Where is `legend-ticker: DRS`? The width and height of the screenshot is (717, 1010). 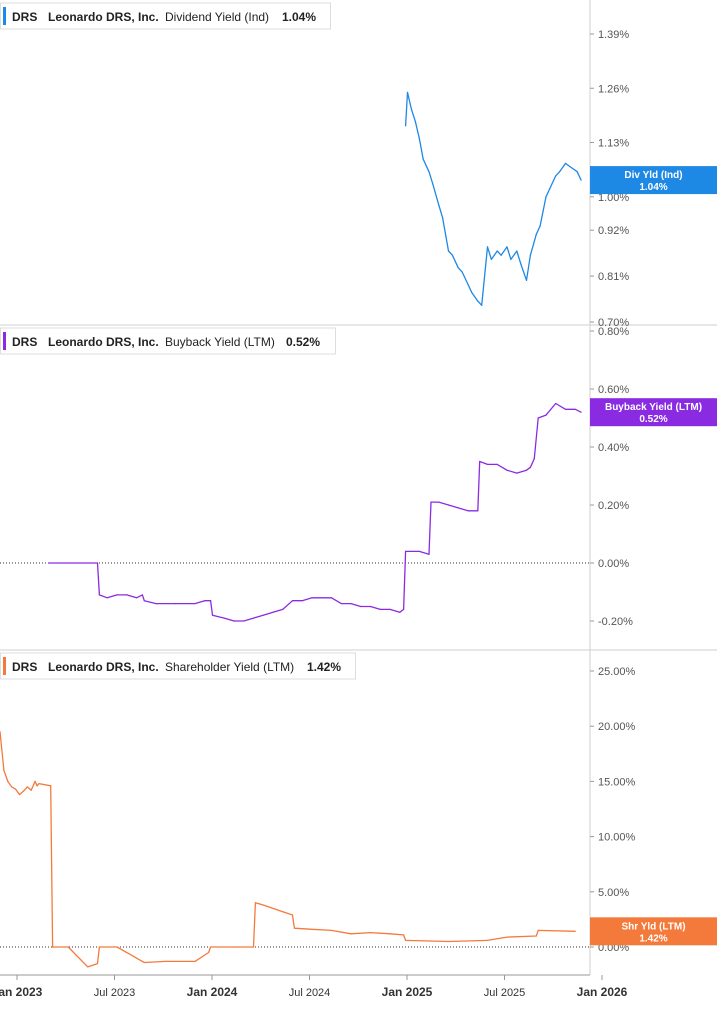 legend-ticker: DRS is located at coordinates (24, 342).